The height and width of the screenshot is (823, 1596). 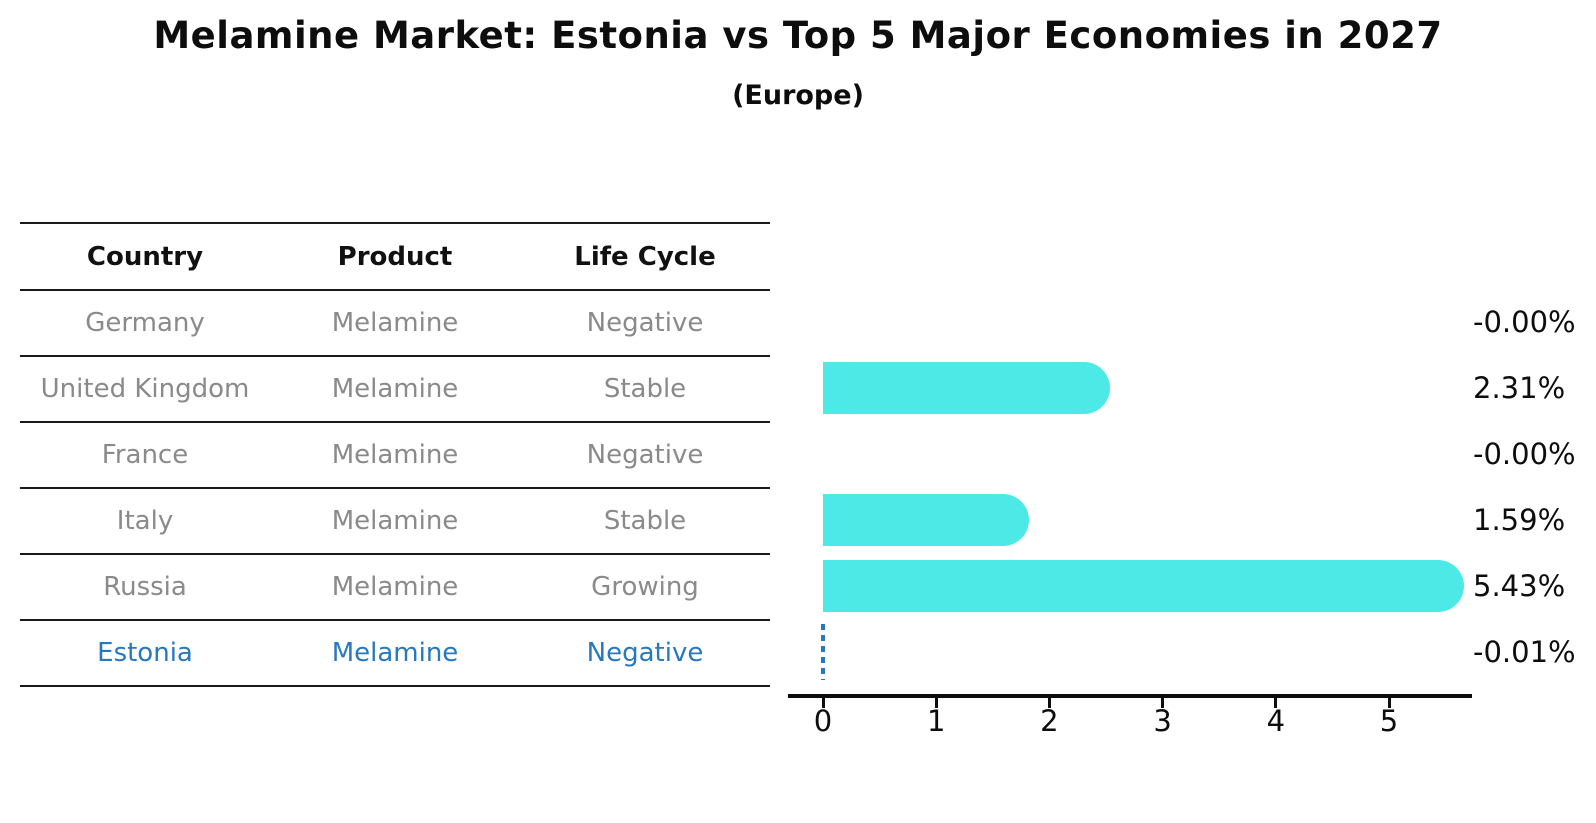 What do you see at coordinates (145, 521) in the screenshot?
I see `table-cell-country: Italy` at bounding box center [145, 521].